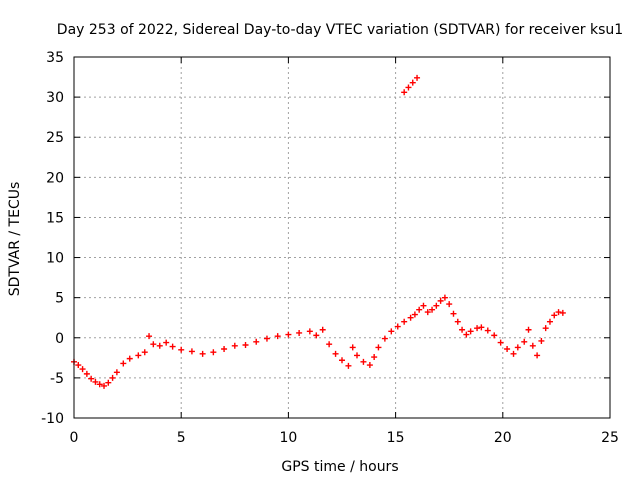 The height and width of the screenshot is (480, 640). I want to click on x-tick-label: 5, so click(181, 438).